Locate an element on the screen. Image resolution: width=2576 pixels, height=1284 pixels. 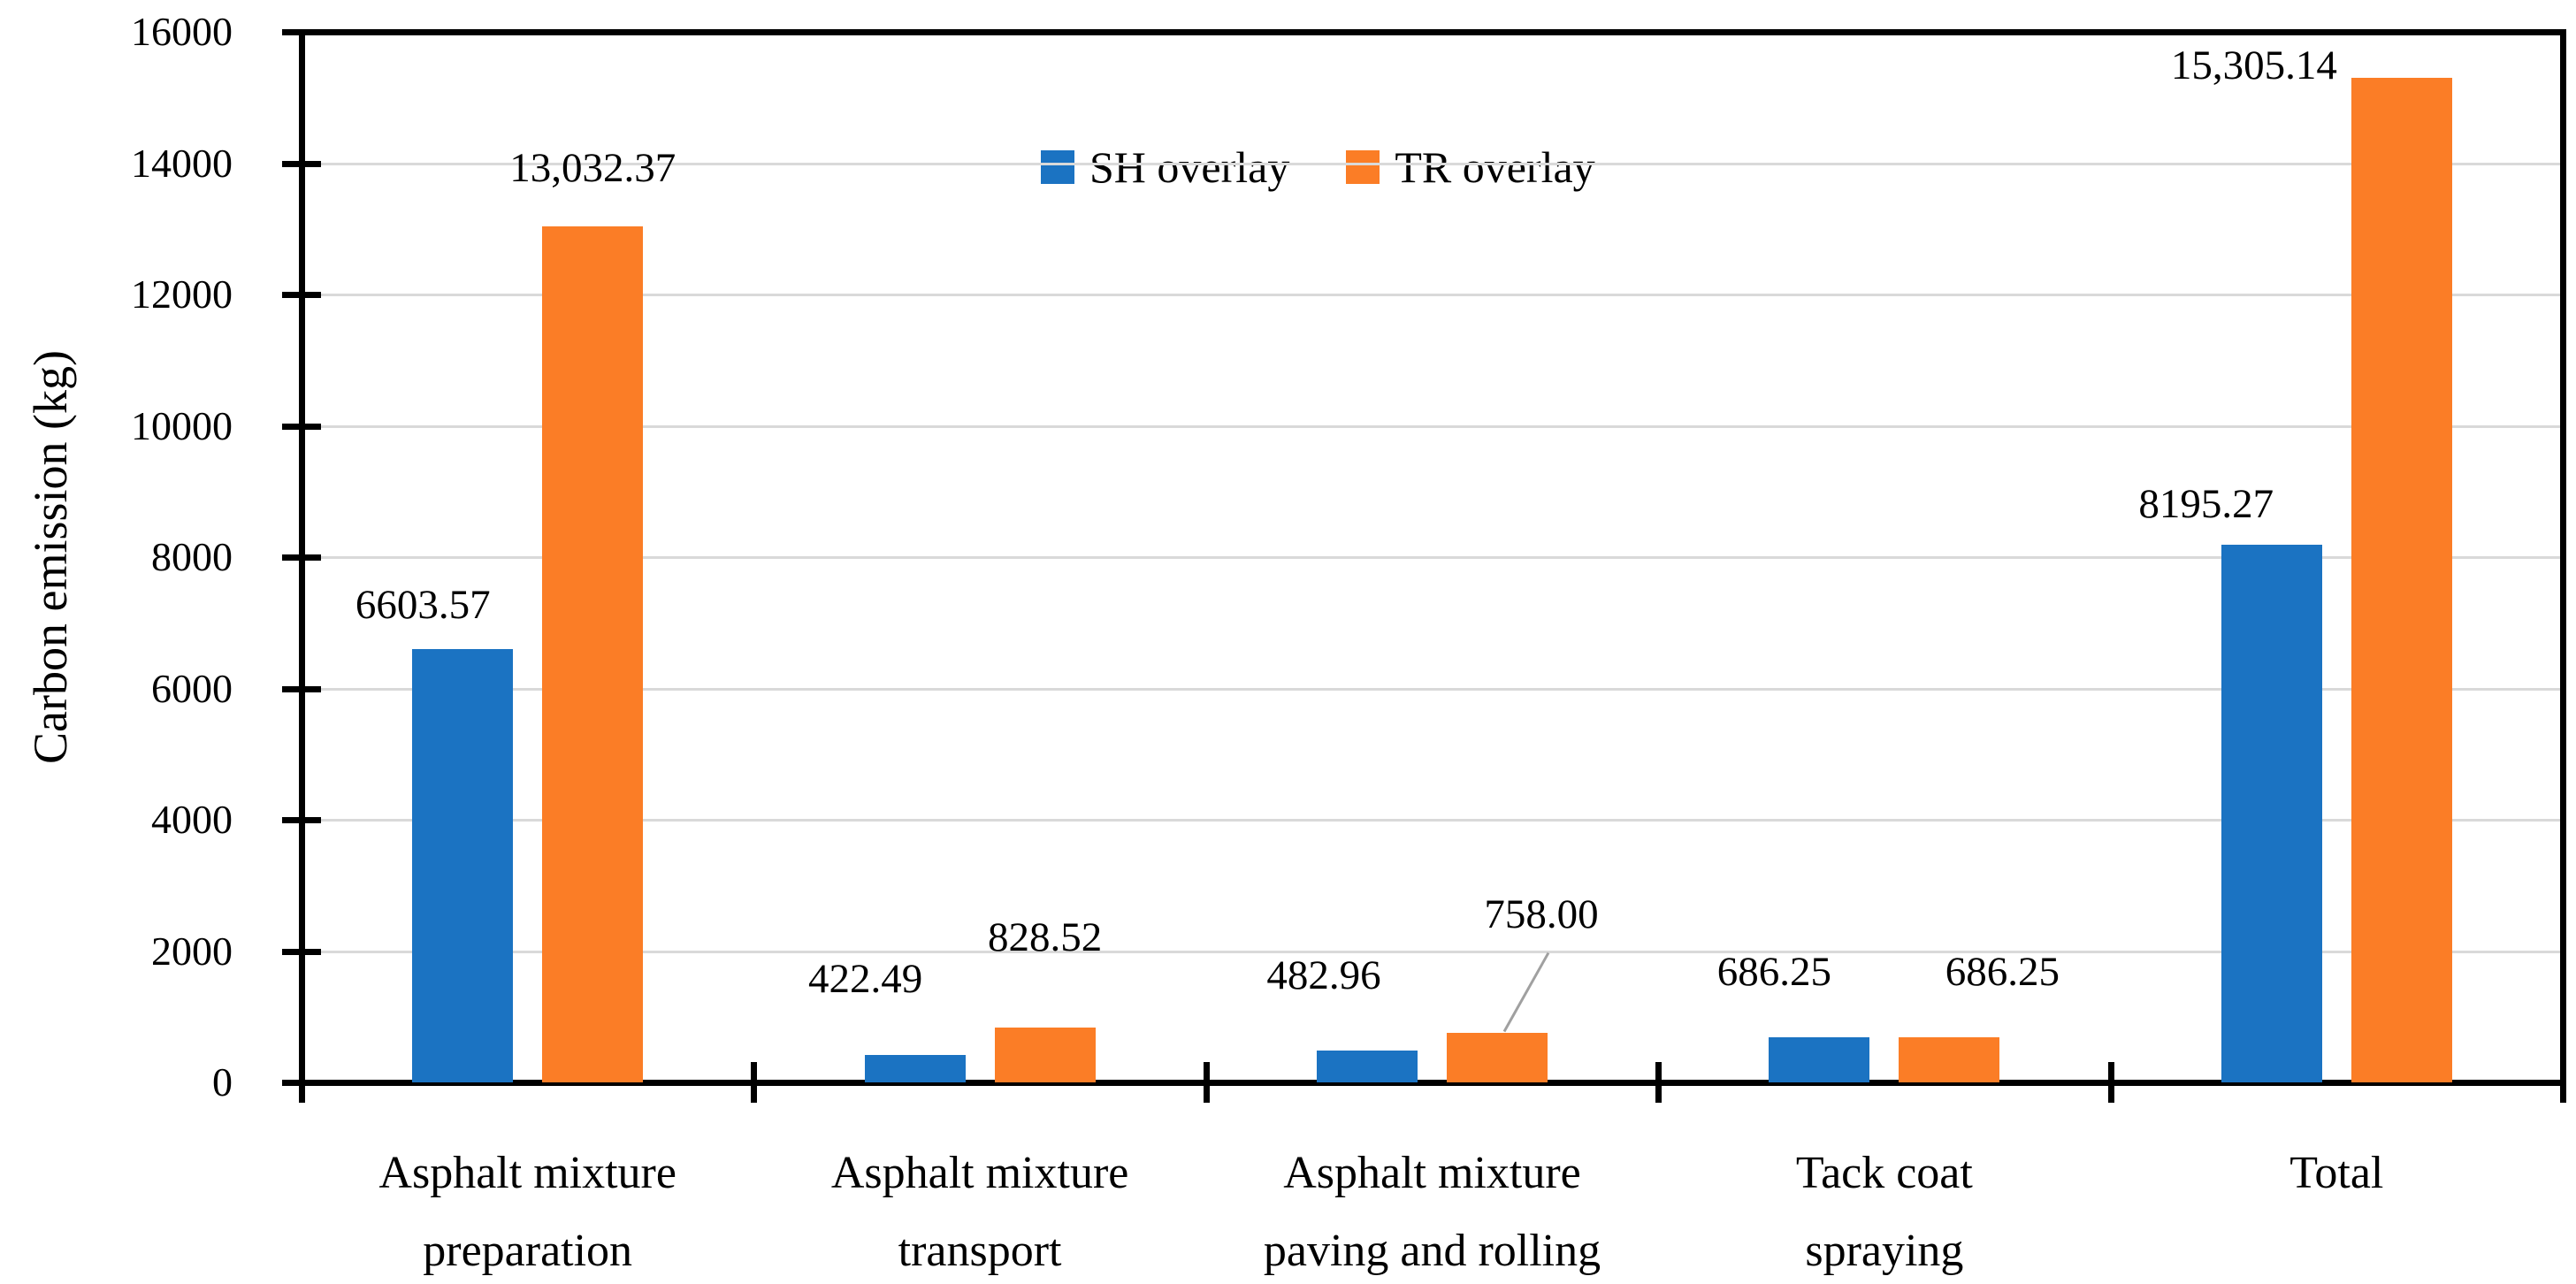
y-tick-label: 6000 is located at coordinates (192, 688).